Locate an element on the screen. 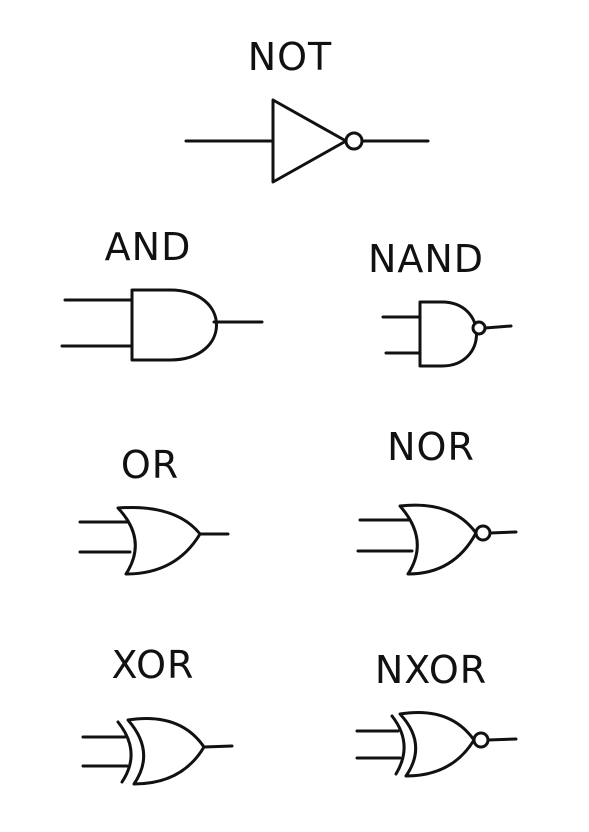 The width and height of the screenshot is (589, 832). nxor-inversion-bubble is located at coordinates (481, 740).